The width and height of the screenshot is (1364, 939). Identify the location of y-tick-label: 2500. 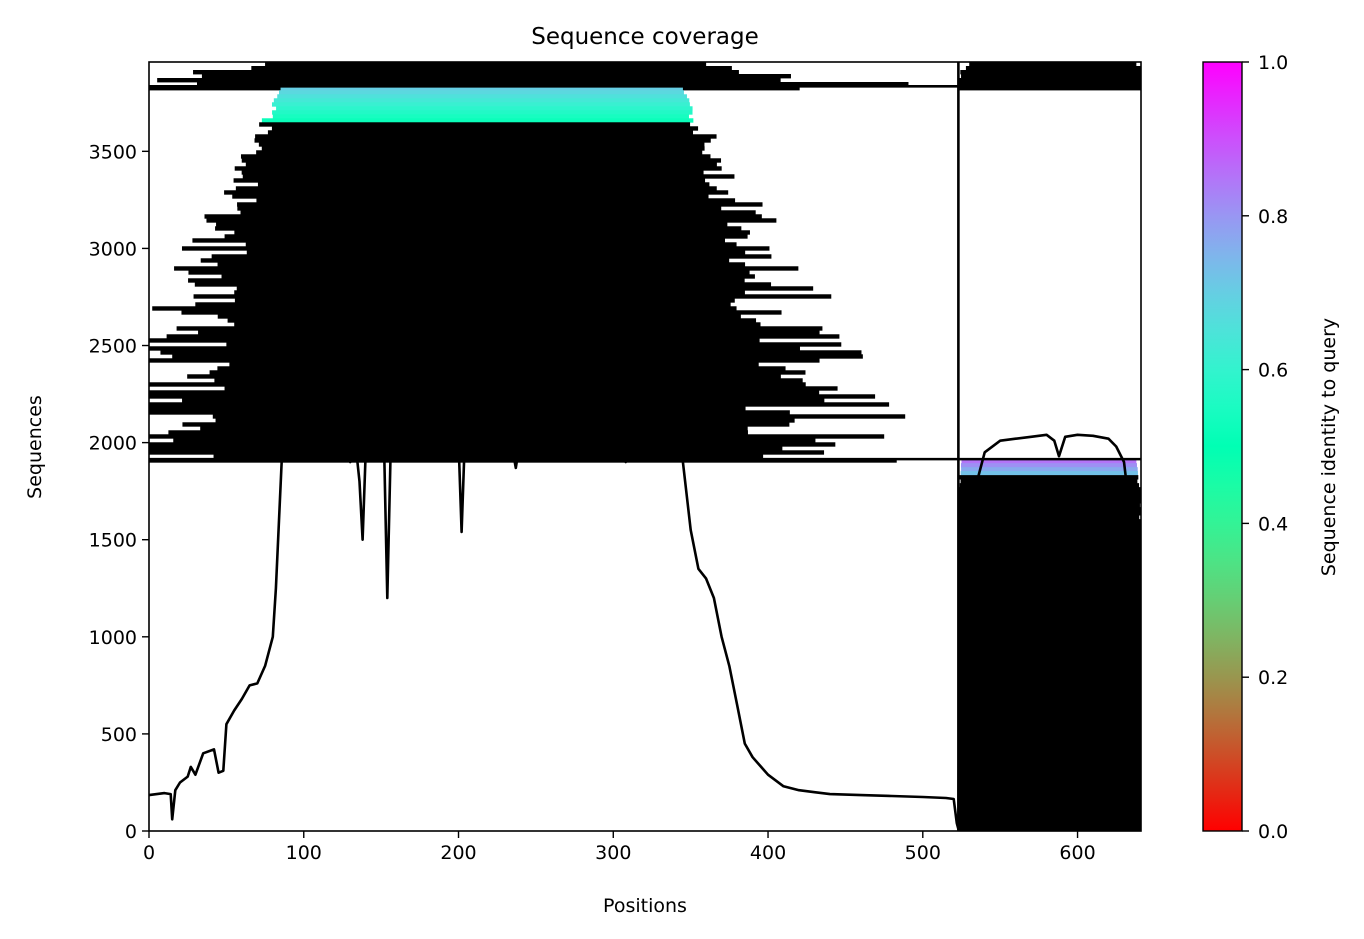
(113, 347).